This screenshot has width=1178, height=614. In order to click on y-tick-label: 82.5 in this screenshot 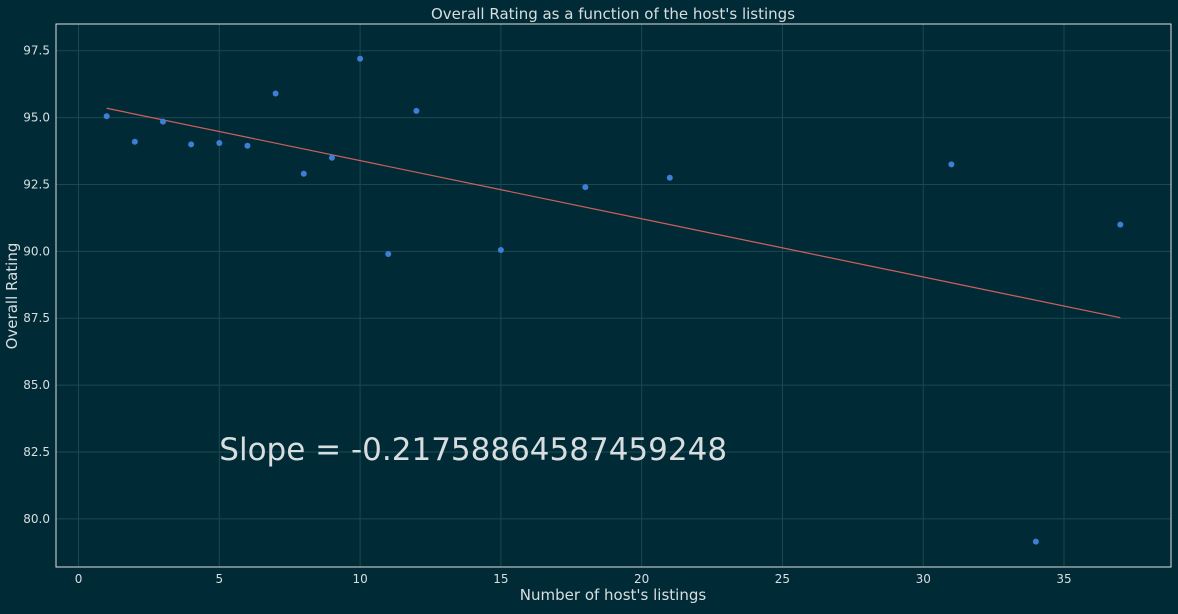, I will do `click(36, 452)`.